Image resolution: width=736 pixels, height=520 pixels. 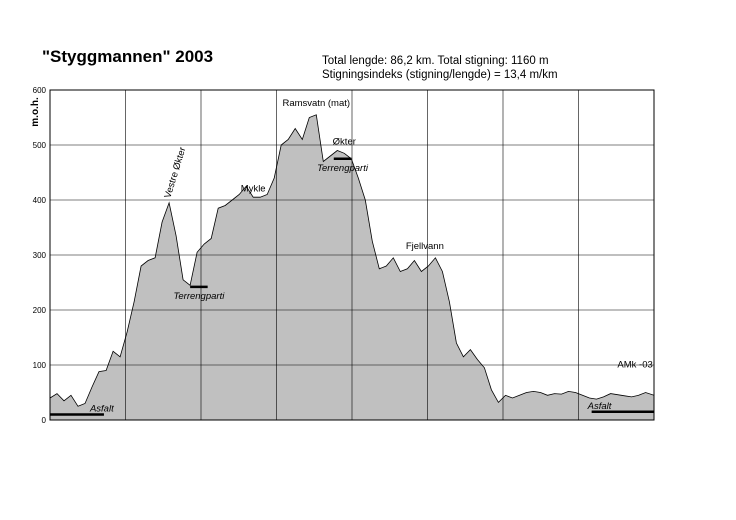 What do you see at coordinates (40, 200) in the screenshot?
I see `y-tick-label: 400` at bounding box center [40, 200].